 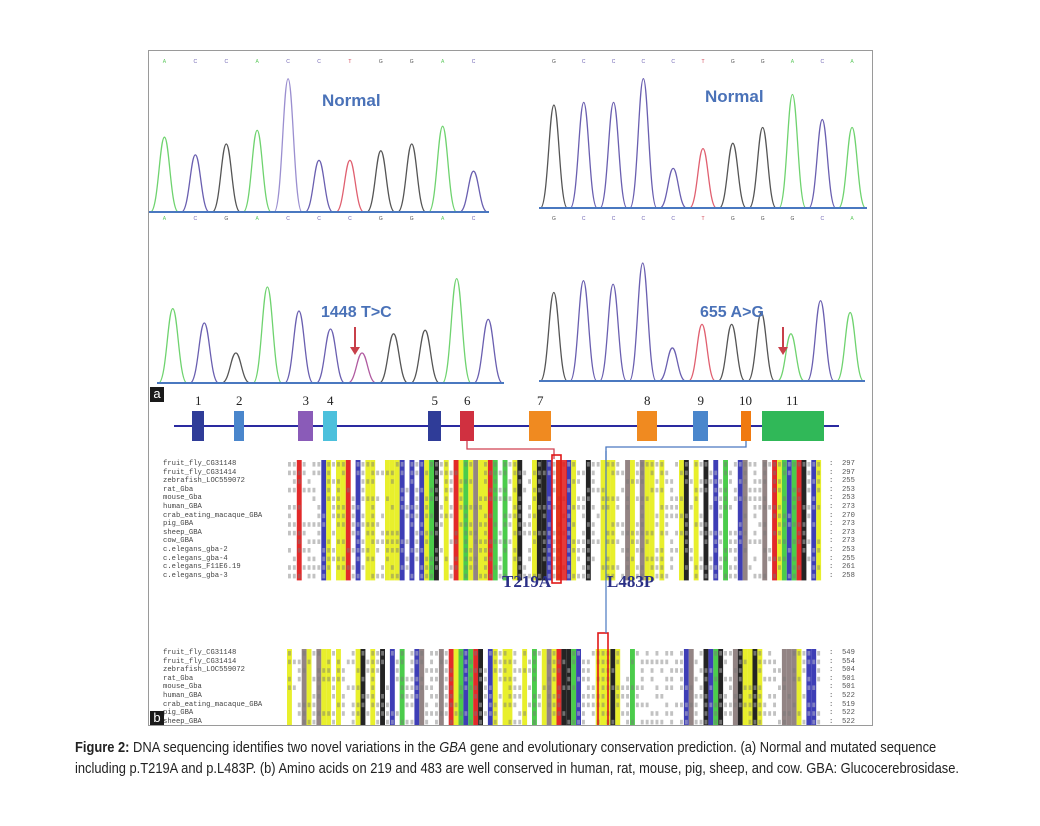 I want to click on exon-number-5: 5, so click(x=435, y=400).